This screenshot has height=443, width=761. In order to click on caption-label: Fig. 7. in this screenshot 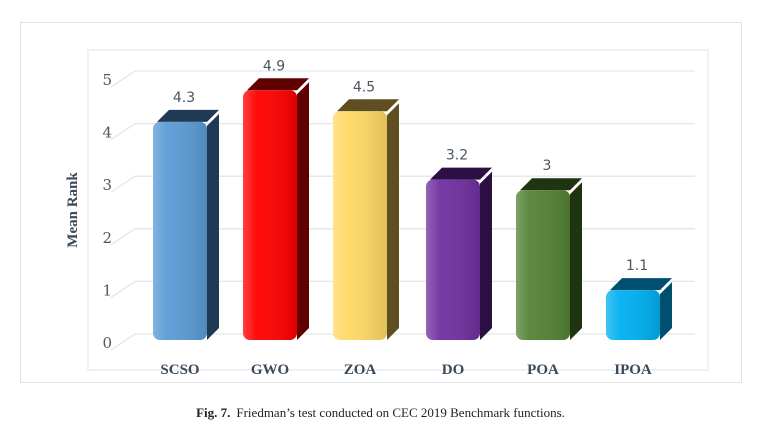, I will do `click(213, 412)`.